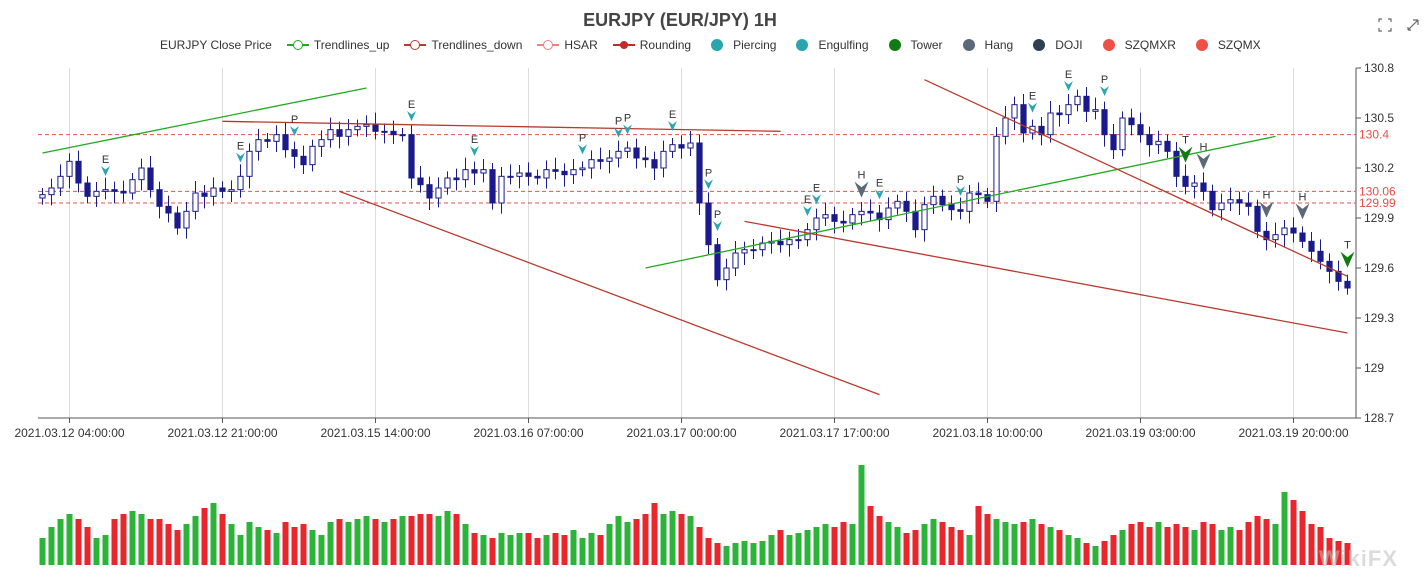 The width and height of the screenshot is (1428, 584). What do you see at coordinates (741, 45) in the screenshot?
I see `legend-item-piercing: Piercing` at bounding box center [741, 45].